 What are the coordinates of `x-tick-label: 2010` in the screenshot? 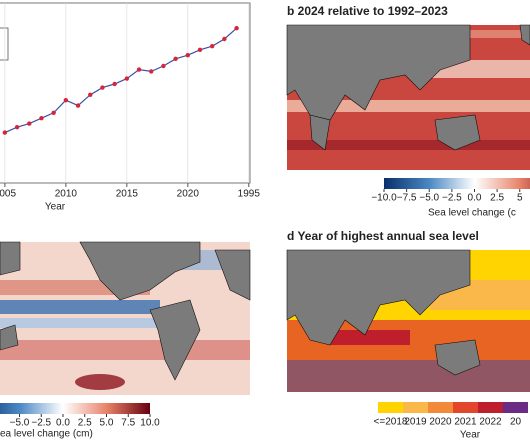 It's located at (66, 194).